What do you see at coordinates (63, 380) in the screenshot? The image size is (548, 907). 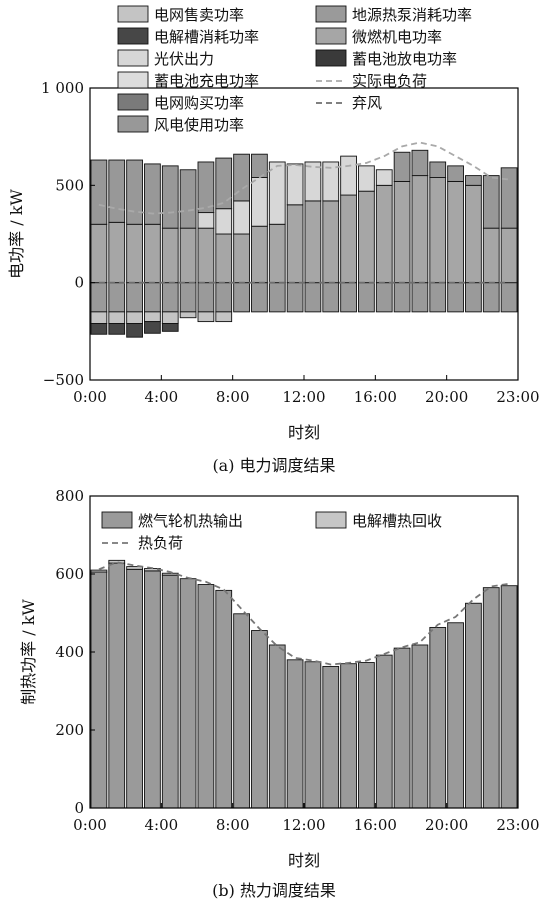 I see `ytick-label-0-0: −500` at bounding box center [63, 380].